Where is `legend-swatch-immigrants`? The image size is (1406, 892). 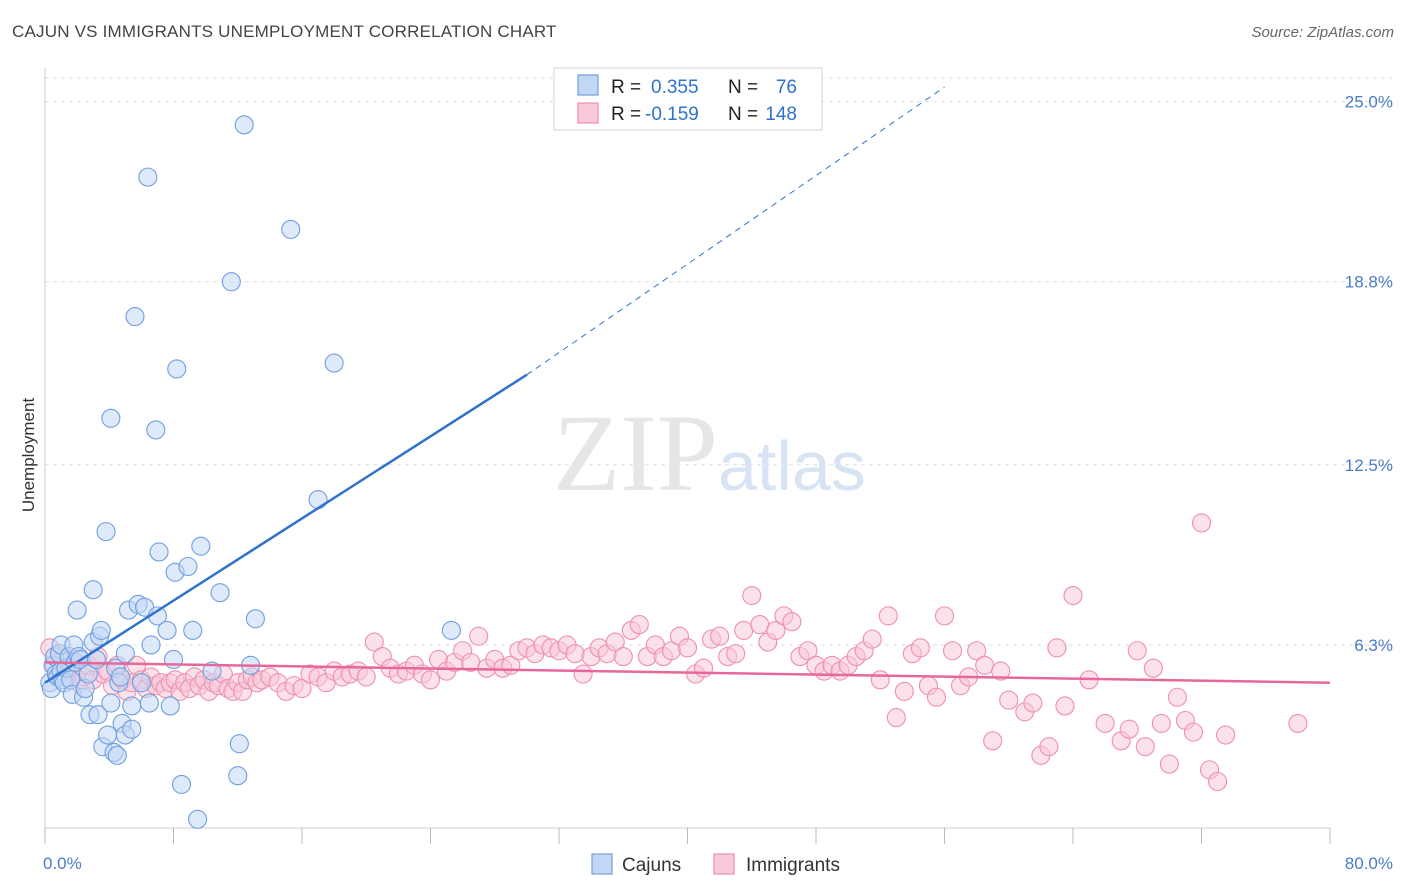 legend-swatch-immigrants is located at coordinates (588, 113).